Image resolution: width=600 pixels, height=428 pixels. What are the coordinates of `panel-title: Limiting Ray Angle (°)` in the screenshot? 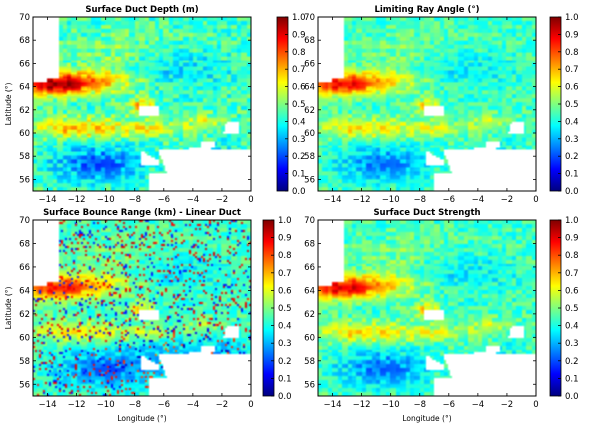 It's located at (426, 10).